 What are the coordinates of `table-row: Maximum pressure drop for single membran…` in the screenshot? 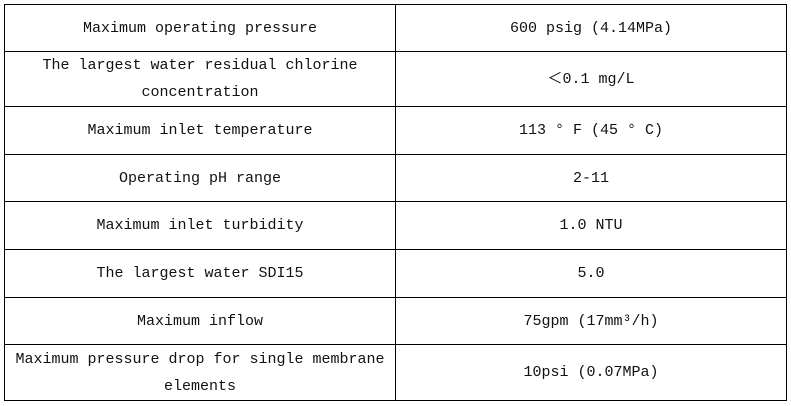 It's located at (395, 372).